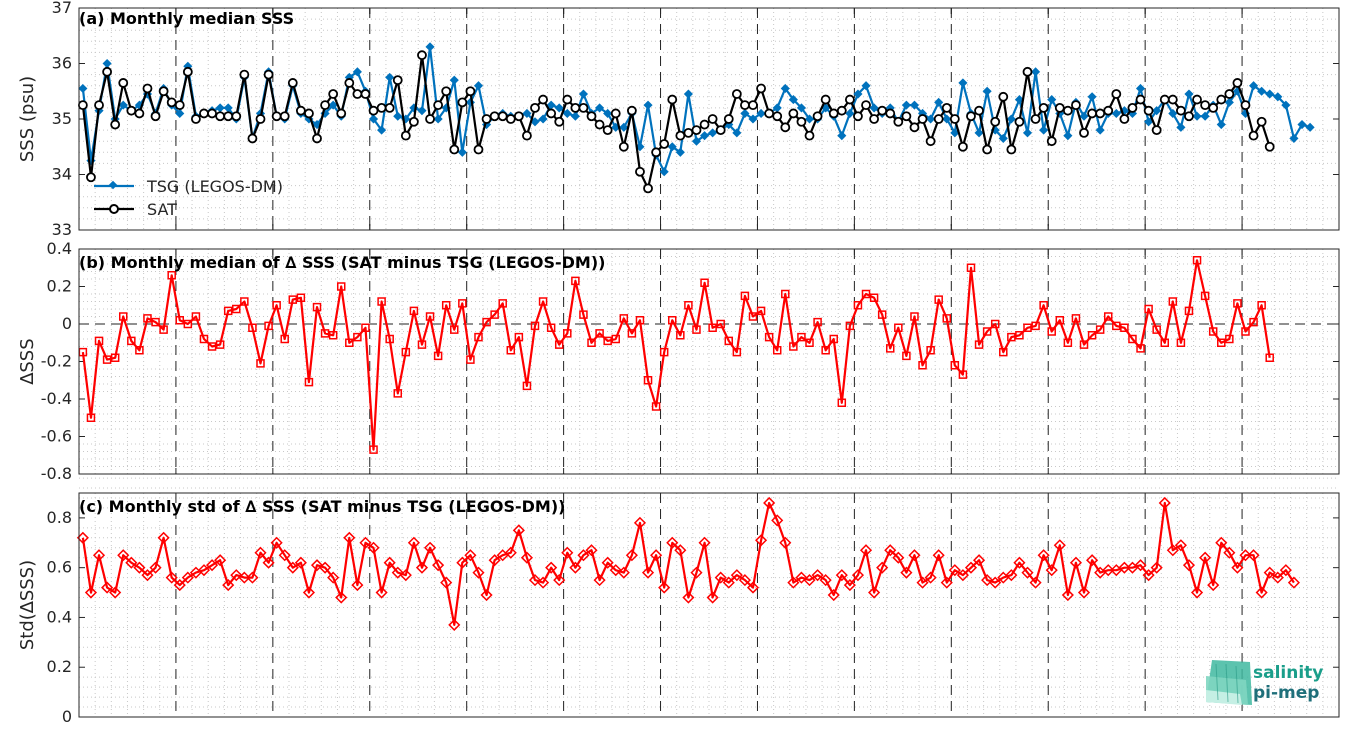  Describe the element at coordinates (67, 716) in the screenshot. I see `y-tick-label: 0` at that location.